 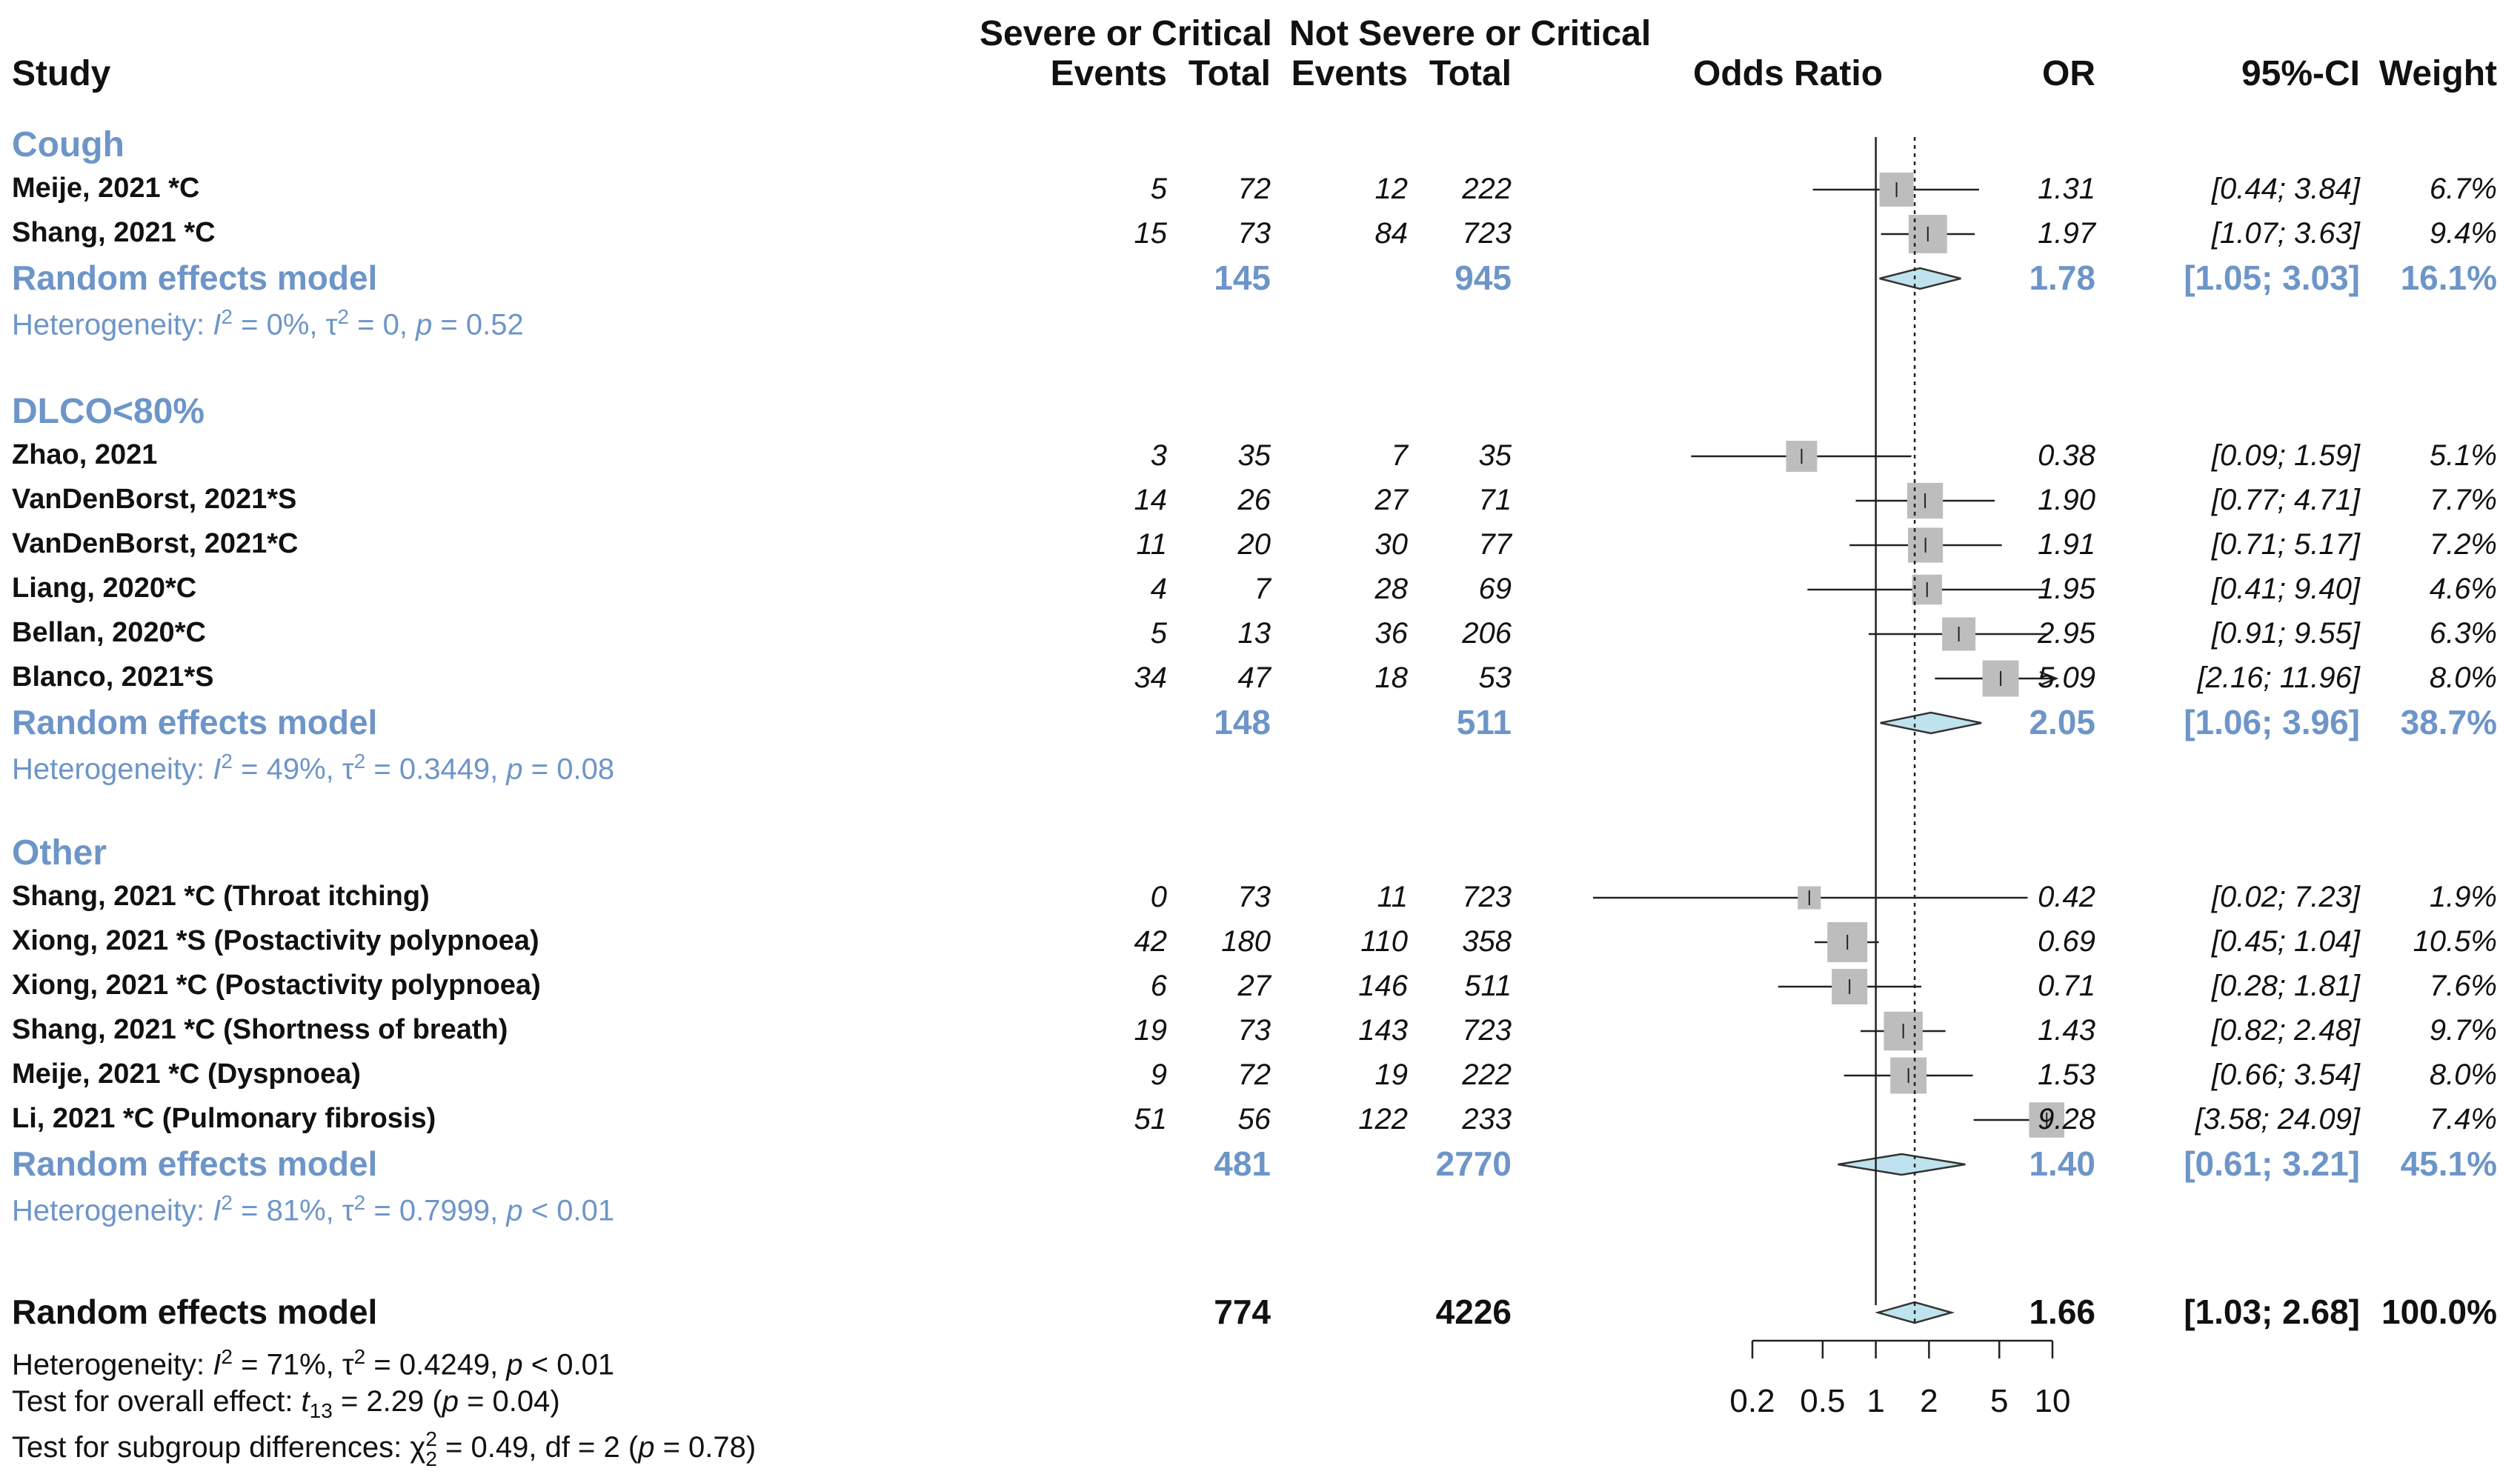 I want to click on events-not-severe: 122, so click(x=1383, y=1119).